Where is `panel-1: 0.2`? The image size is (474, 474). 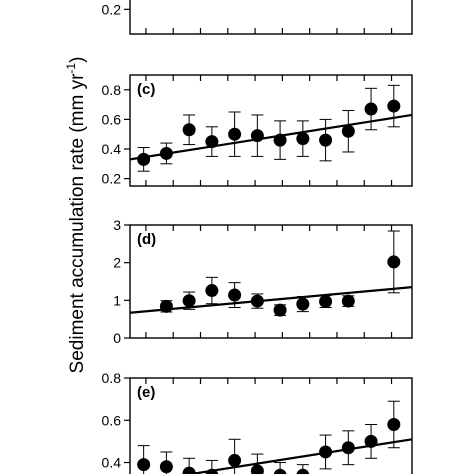 panel-1: 0.2 is located at coordinates (257, 17).